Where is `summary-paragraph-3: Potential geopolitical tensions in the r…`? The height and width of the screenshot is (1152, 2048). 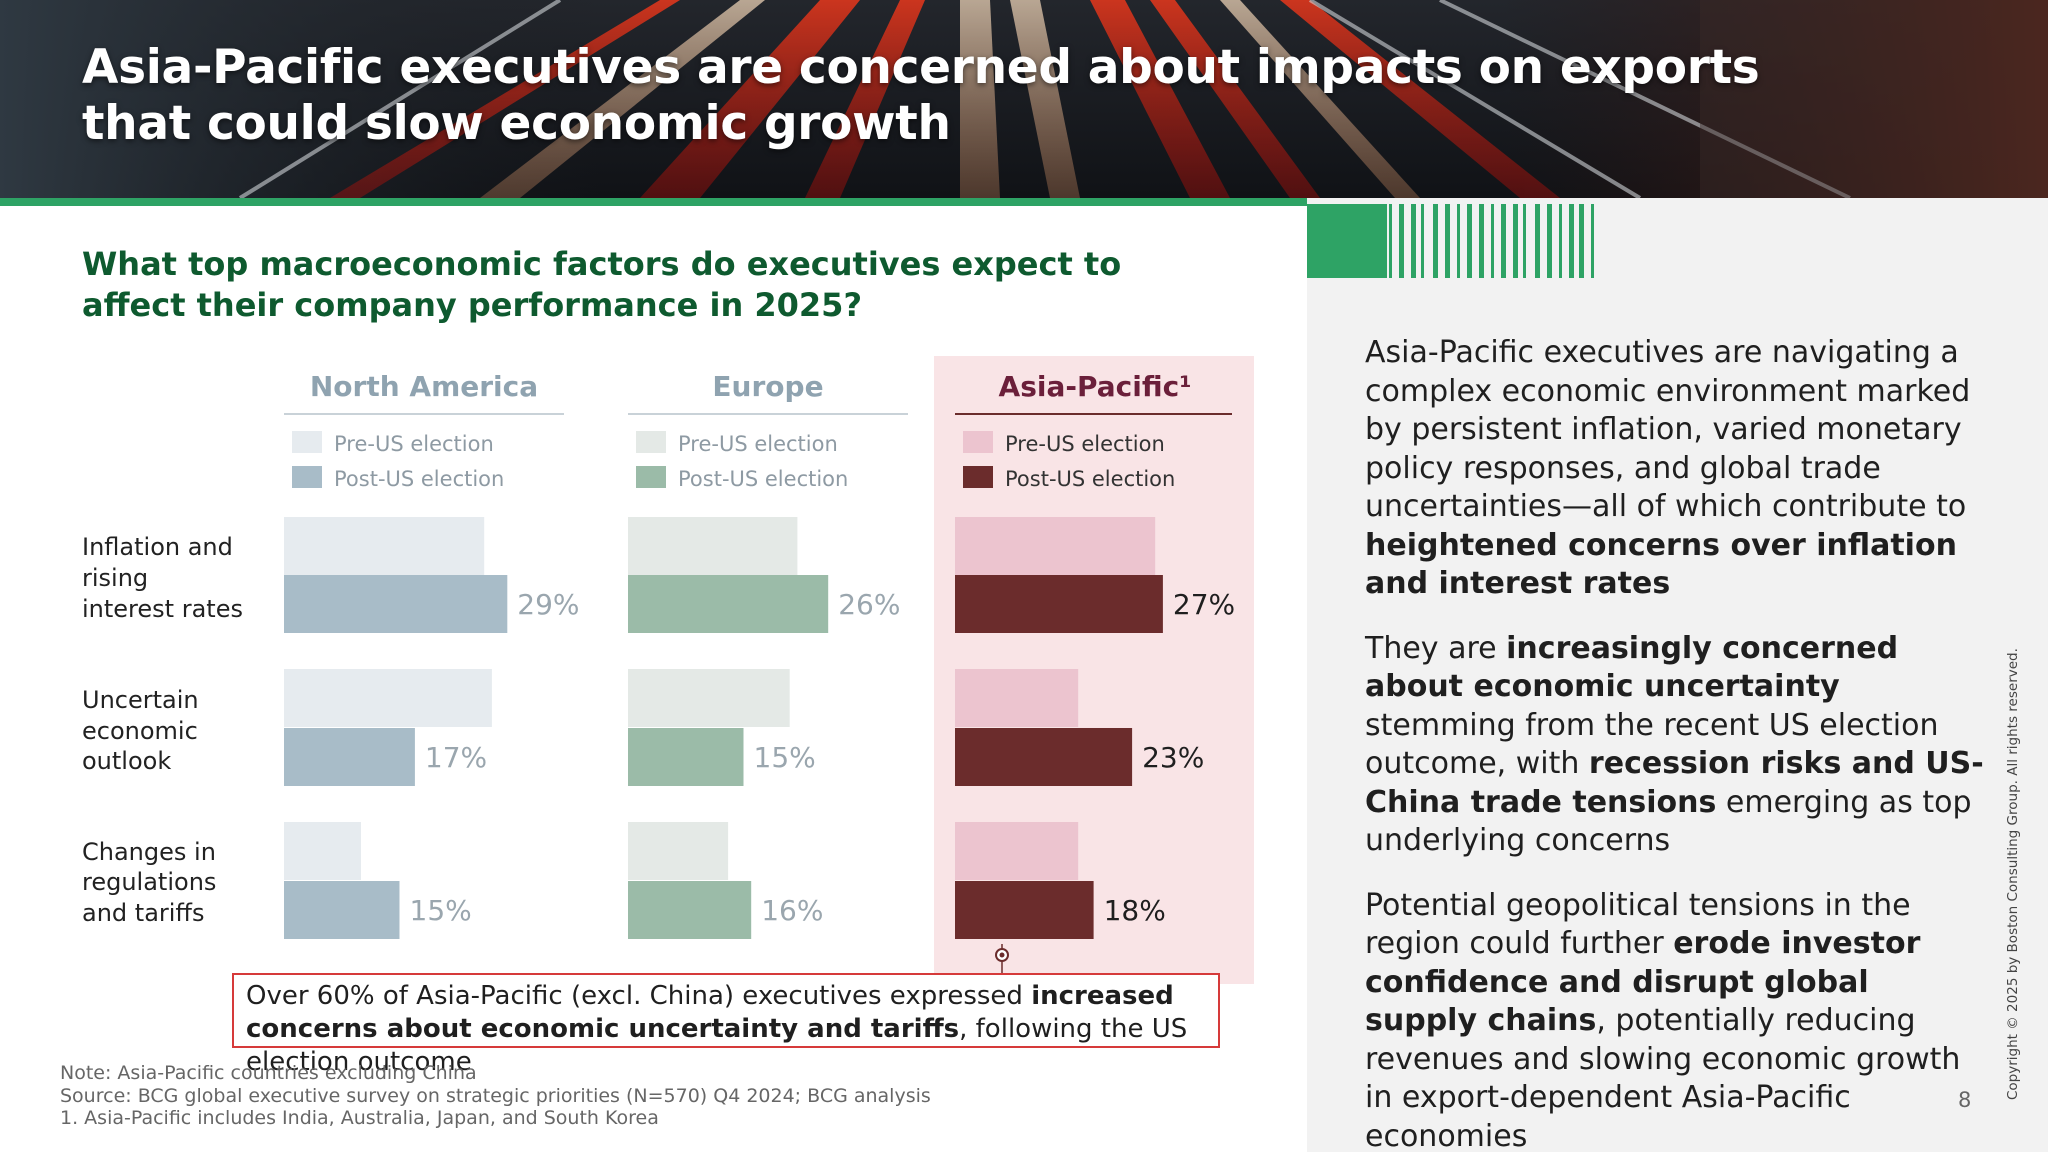
summary-paragraph-3: Potential geopolitical tensions in the r… is located at coordinates (1663, 1019).